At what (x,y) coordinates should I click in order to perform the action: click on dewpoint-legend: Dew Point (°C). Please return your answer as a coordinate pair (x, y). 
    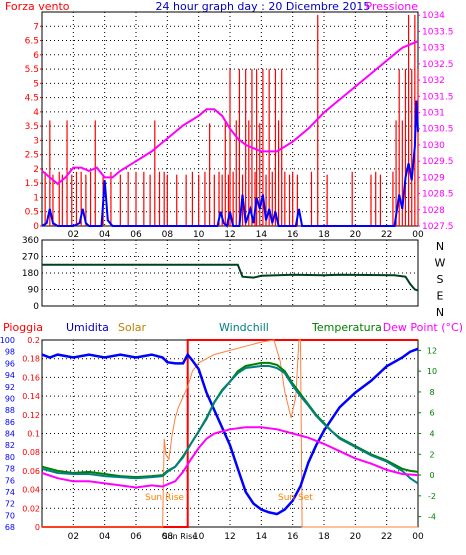
    Looking at the image, I should click on (423, 327).